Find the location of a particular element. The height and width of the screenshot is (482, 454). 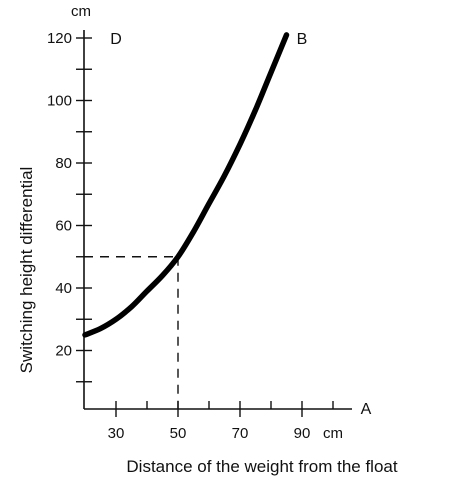

x-tick-label: 70 is located at coordinates (240, 433).